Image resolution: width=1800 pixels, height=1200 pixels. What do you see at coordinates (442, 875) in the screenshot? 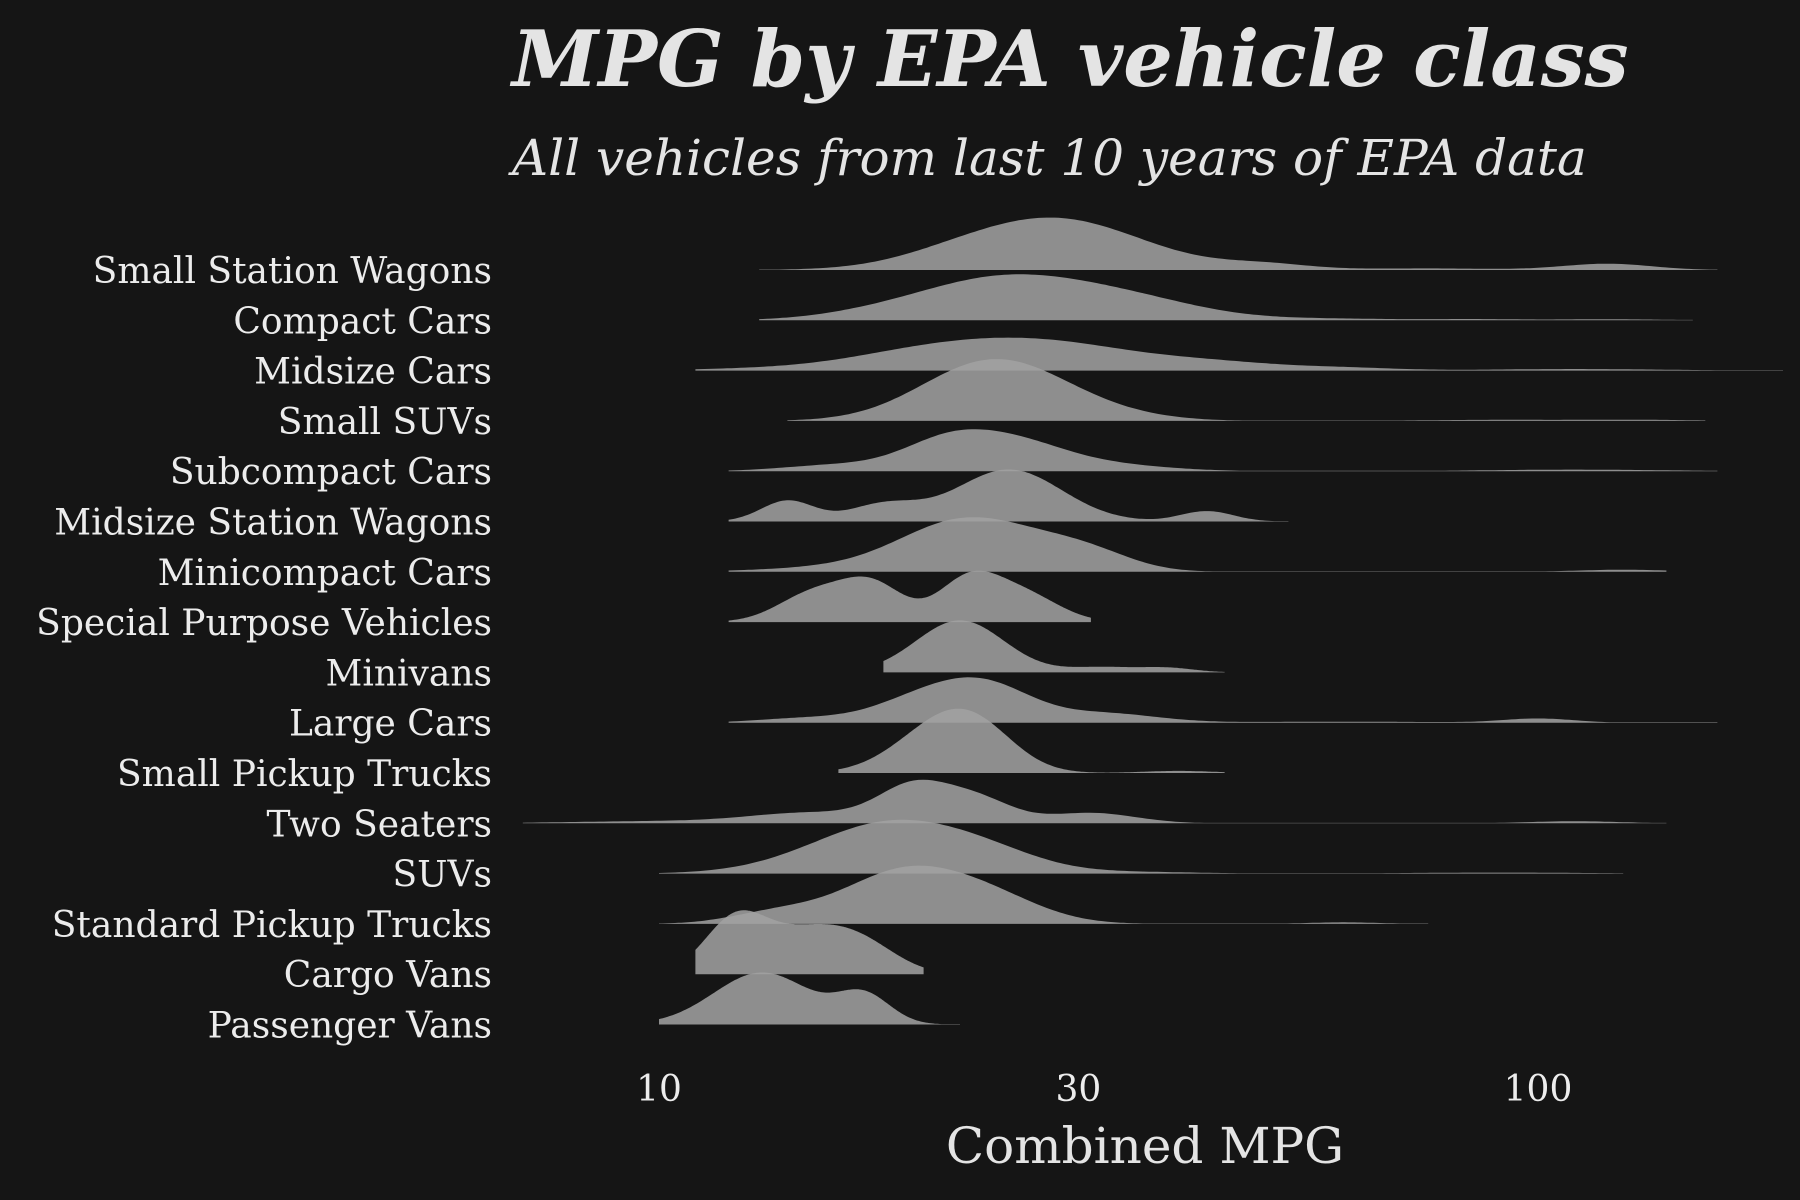
I see `category-label-suvs: SUVs` at bounding box center [442, 875].